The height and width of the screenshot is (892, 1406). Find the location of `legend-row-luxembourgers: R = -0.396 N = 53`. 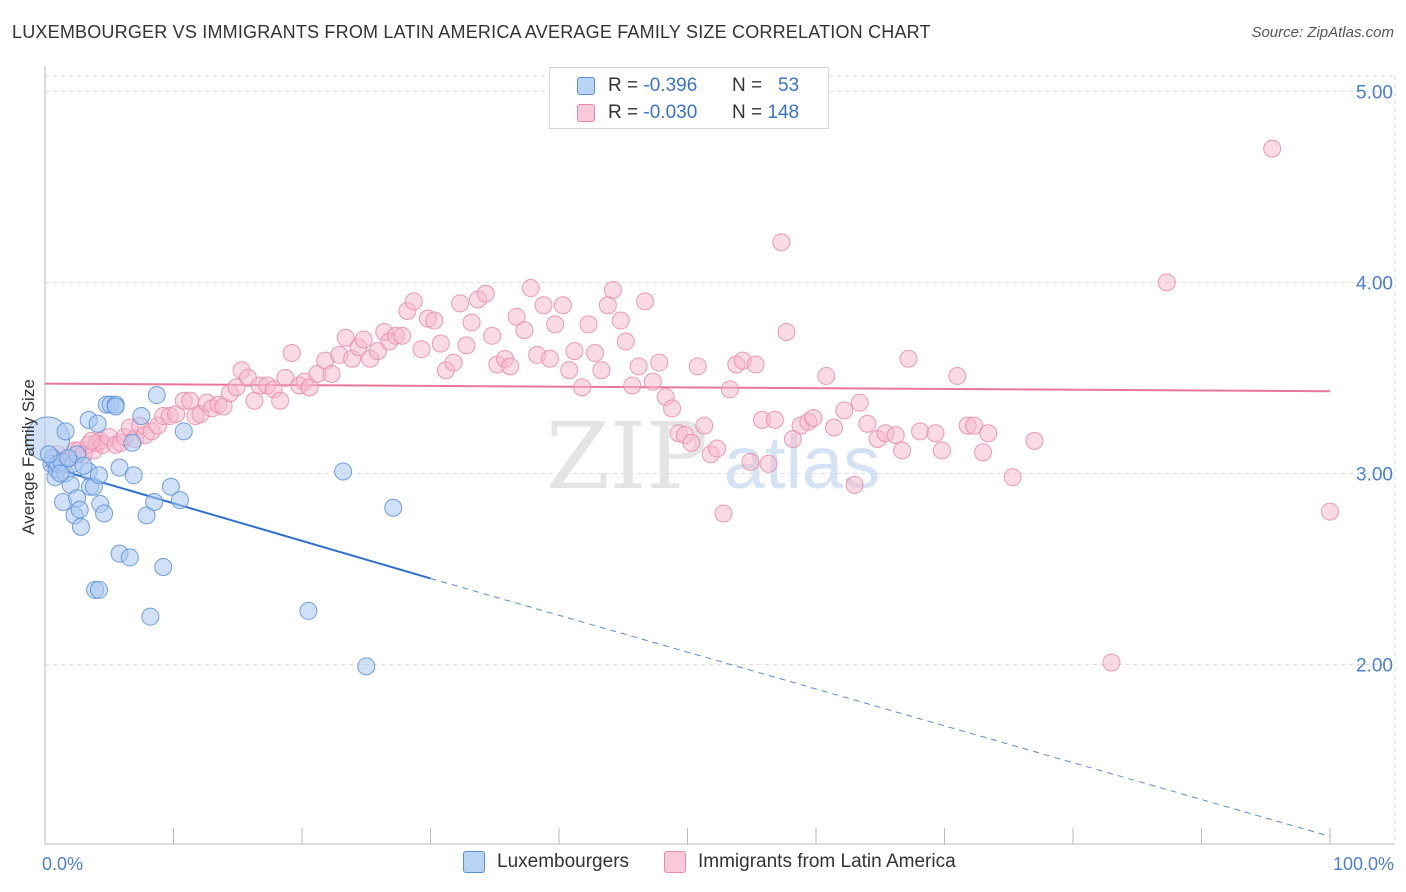

legend-row-luxembourgers: R = -0.396 N = 53 is located at coordinates (689, 86).